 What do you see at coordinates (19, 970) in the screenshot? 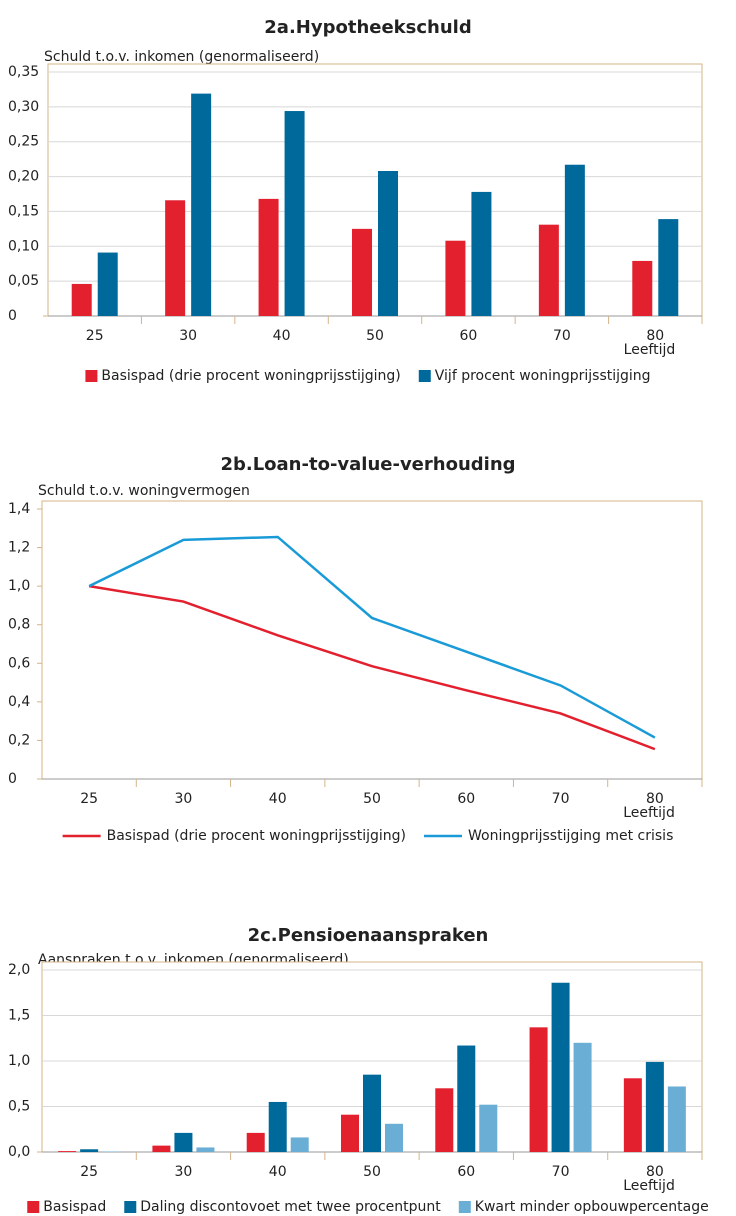
I see `y-tick-label: 2,0` at bounding box center [19, 970].